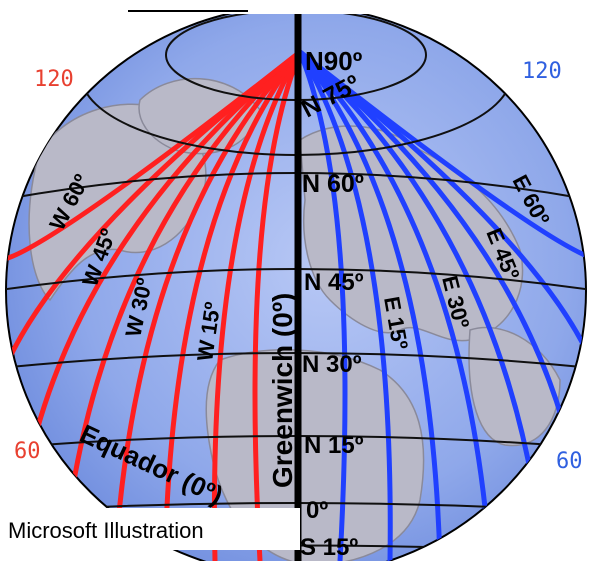 This screenshot has height=561, width=592. Describe the element at coordinates (106, 530) in the screenshot. I see `caption: Microsoft Illustration` at that location.